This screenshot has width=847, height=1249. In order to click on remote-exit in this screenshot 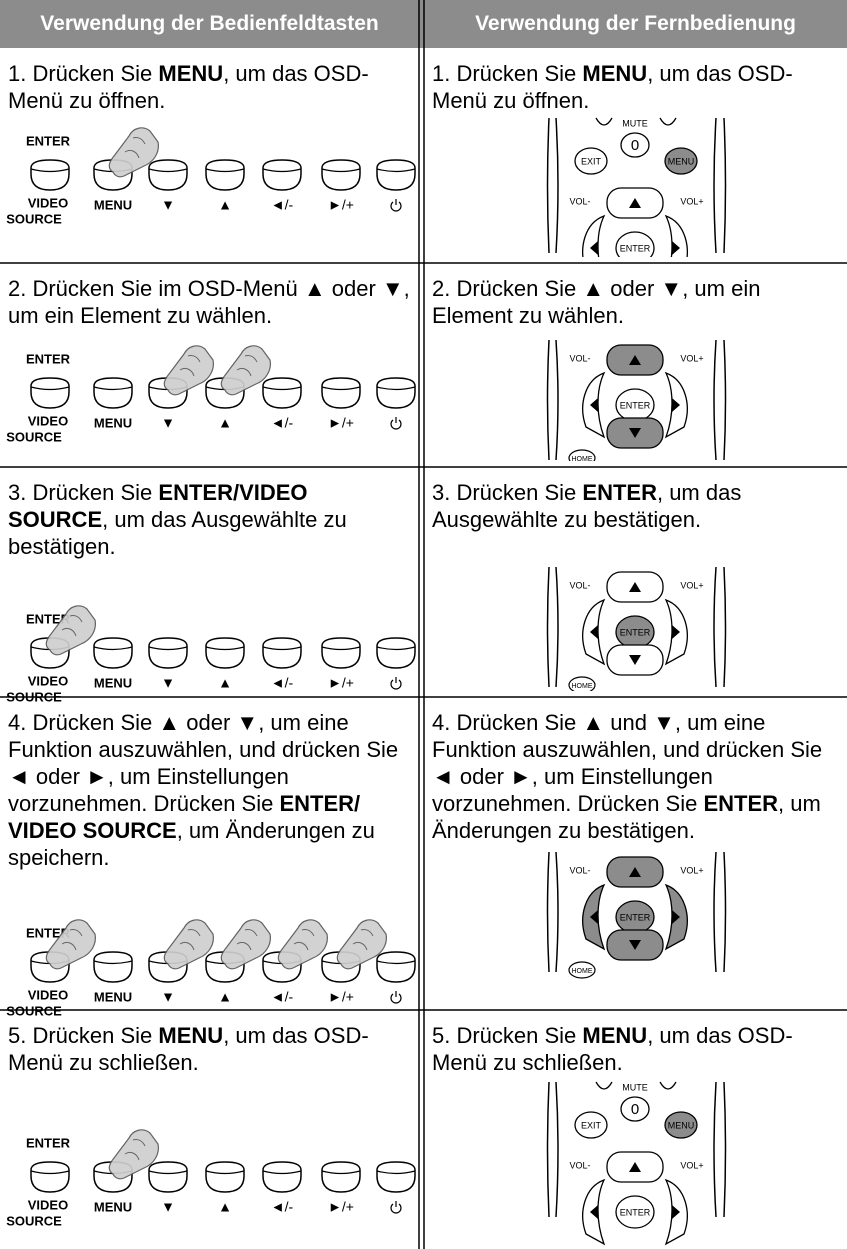, I will do `click(591, 1125)`.